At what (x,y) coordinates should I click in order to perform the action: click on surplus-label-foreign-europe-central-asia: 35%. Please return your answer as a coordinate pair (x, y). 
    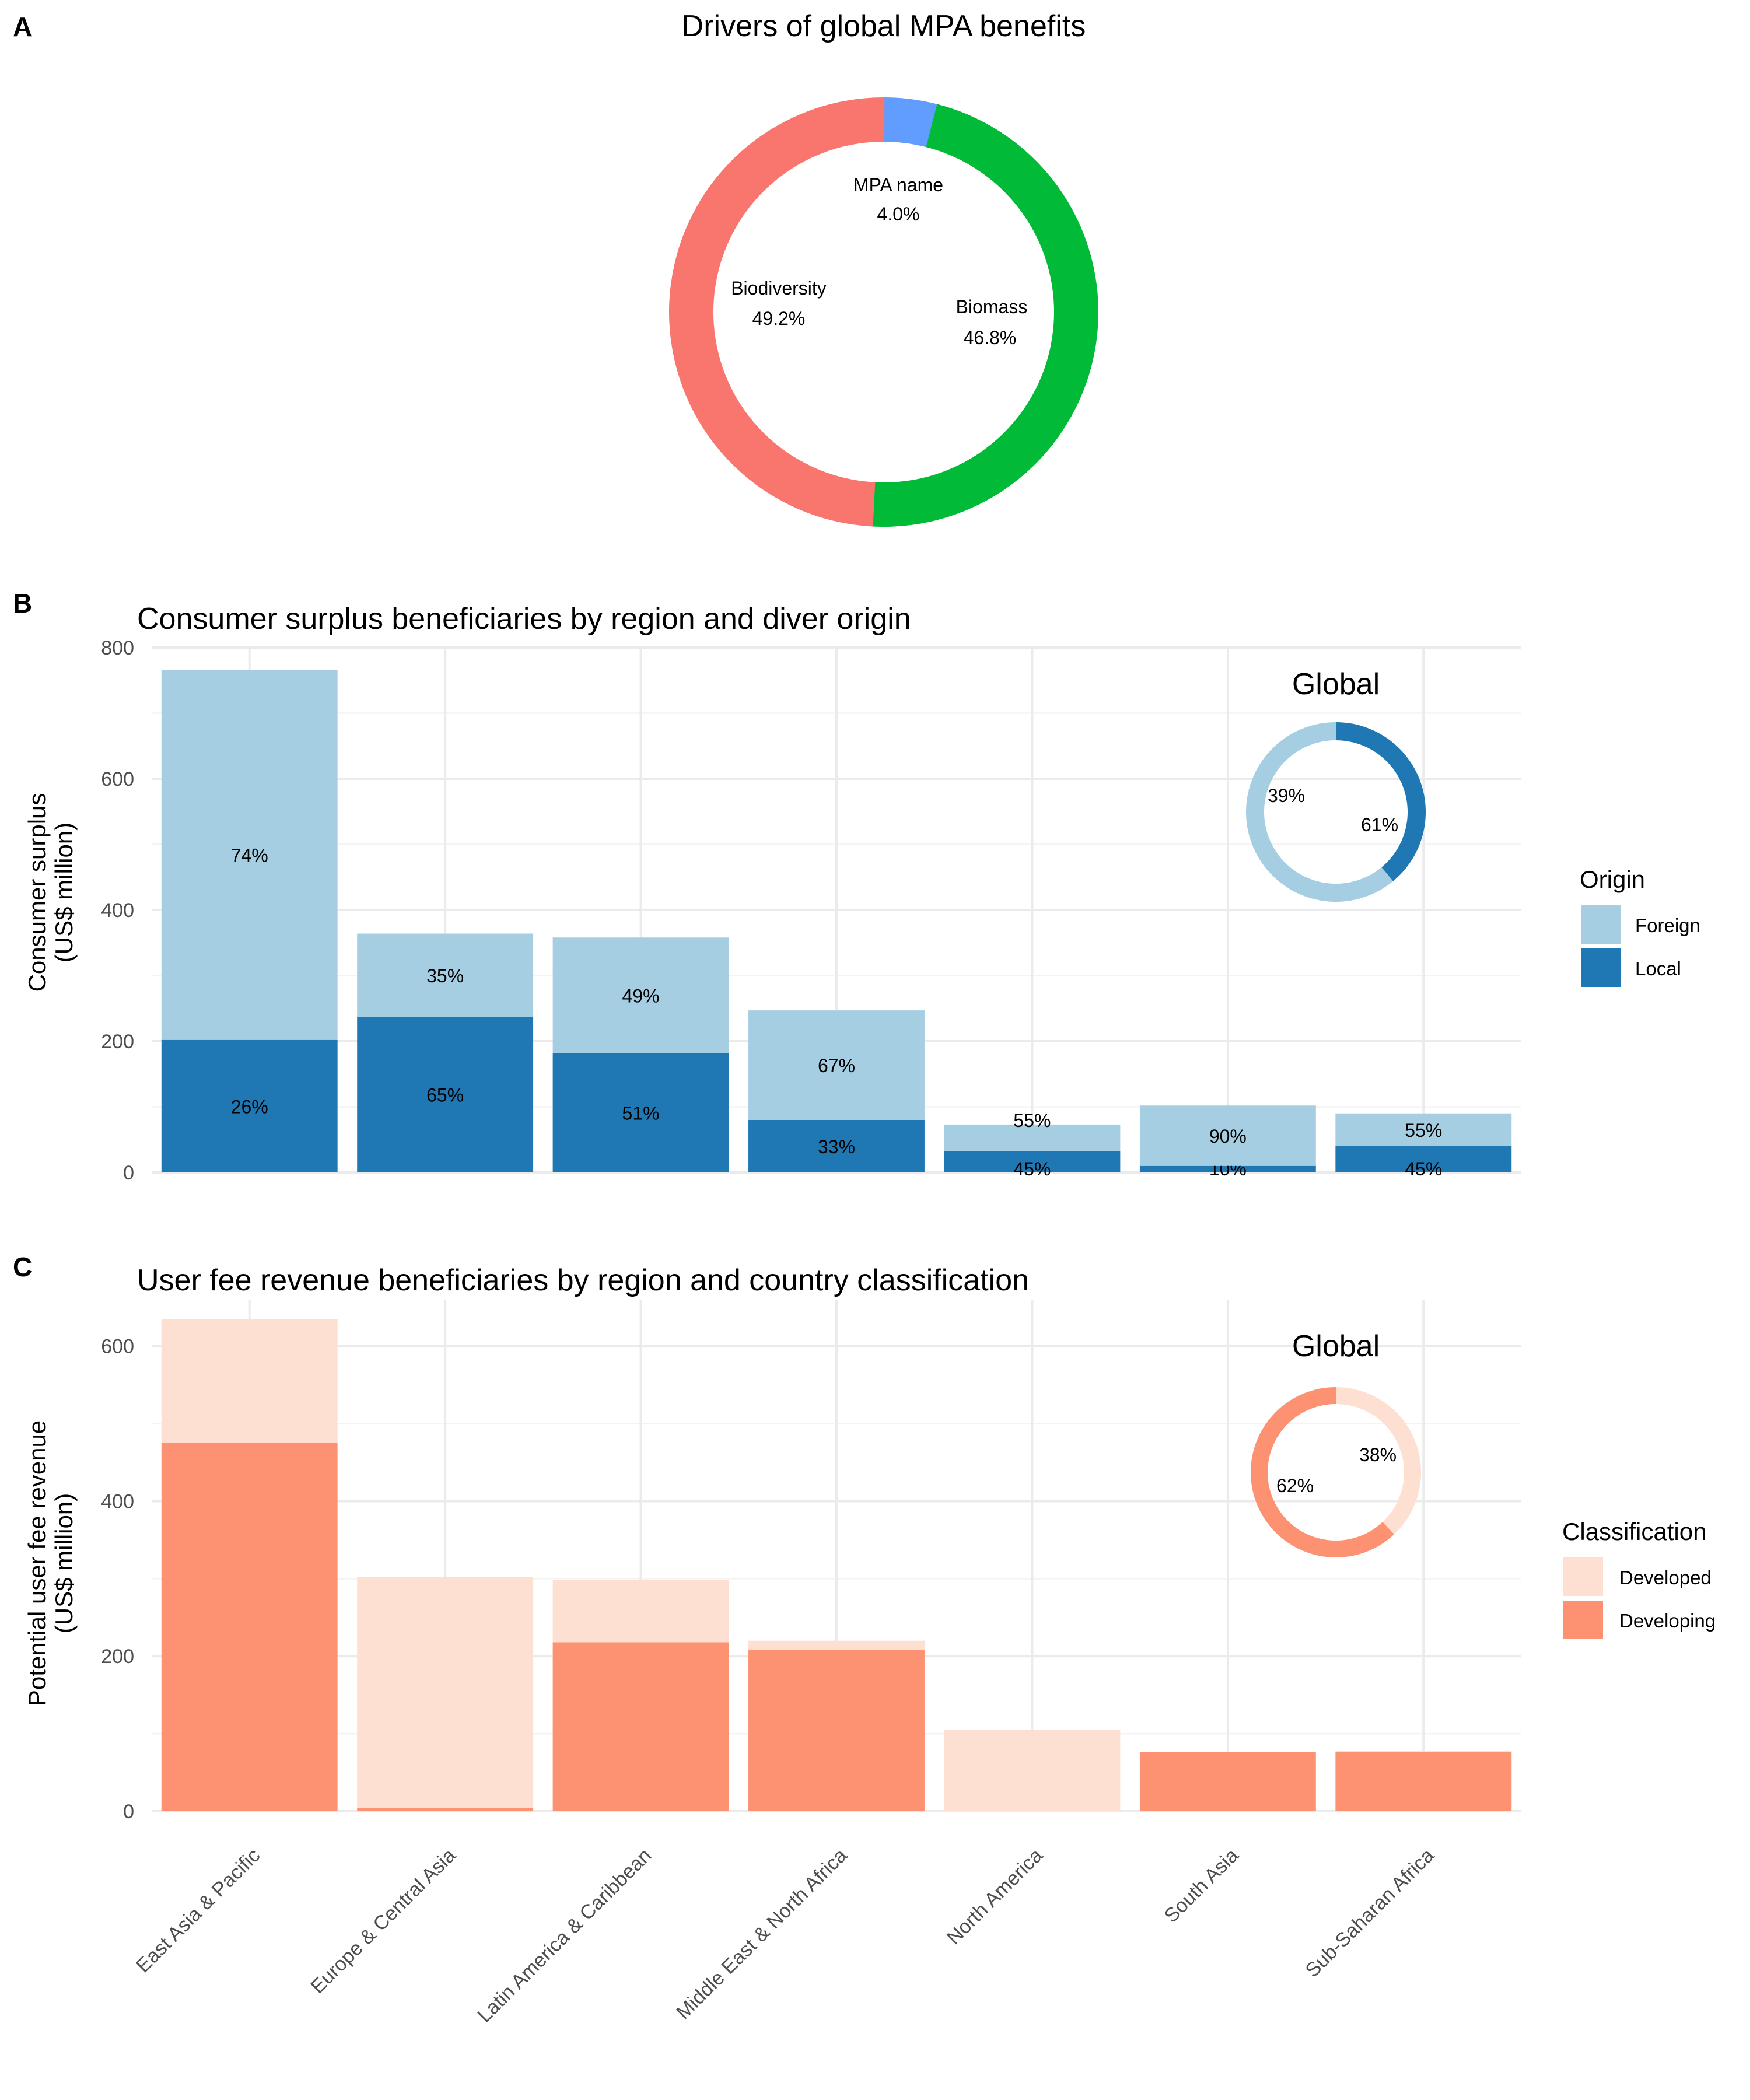
    Looking at the image, I should click on (445, 975).